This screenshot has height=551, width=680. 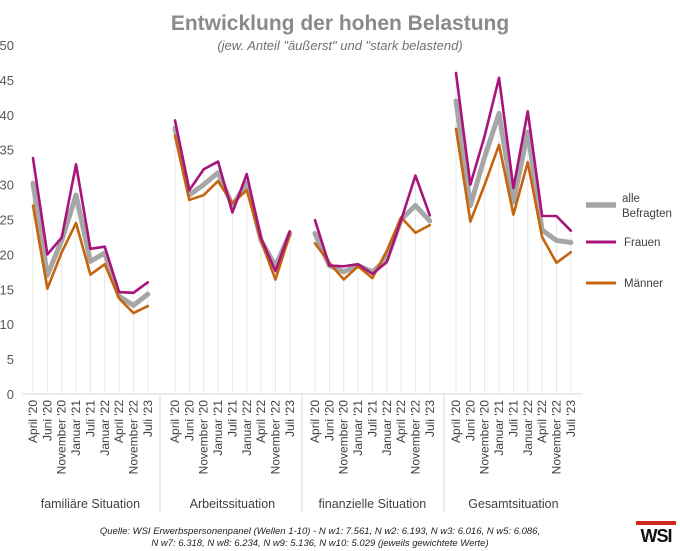 What do you see at coordinates (7, 289) in the screenshot?
I see `y-tick-label: 15` at bounding box center [7, 289].